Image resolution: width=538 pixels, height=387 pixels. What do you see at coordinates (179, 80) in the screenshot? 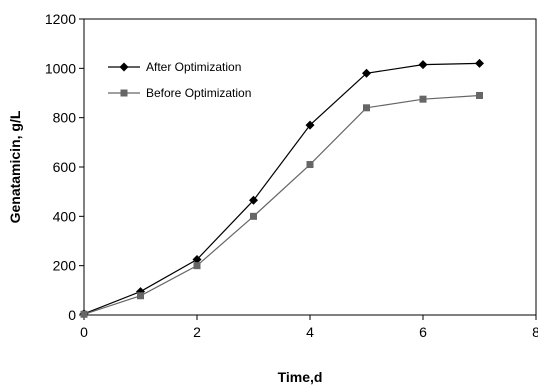
I see `legend: After Optimization Before Optimization` at bounding box center [179, 80].